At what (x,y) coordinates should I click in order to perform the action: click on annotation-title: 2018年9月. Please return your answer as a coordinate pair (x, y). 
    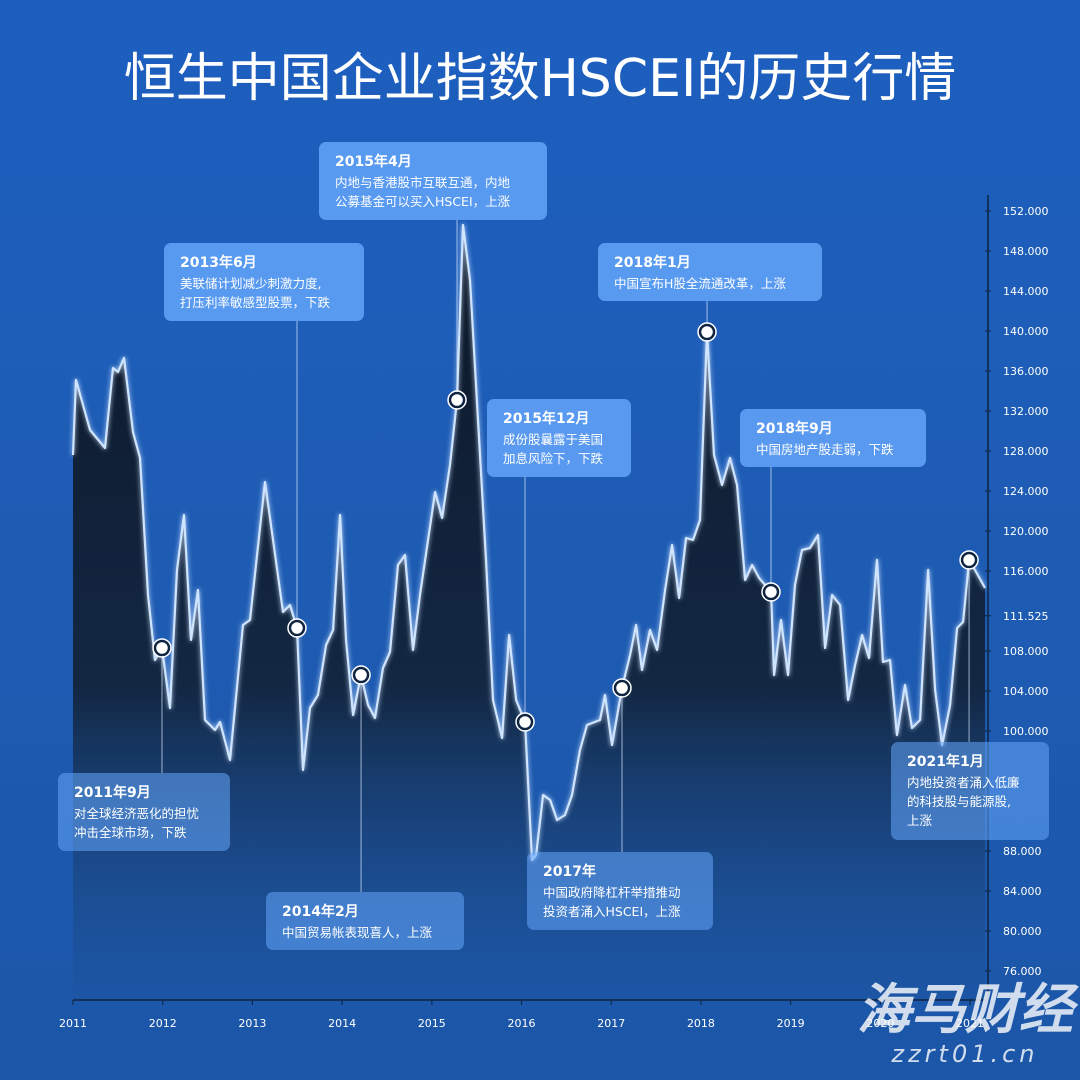
    Looking at the image, I should click on (794, 428).